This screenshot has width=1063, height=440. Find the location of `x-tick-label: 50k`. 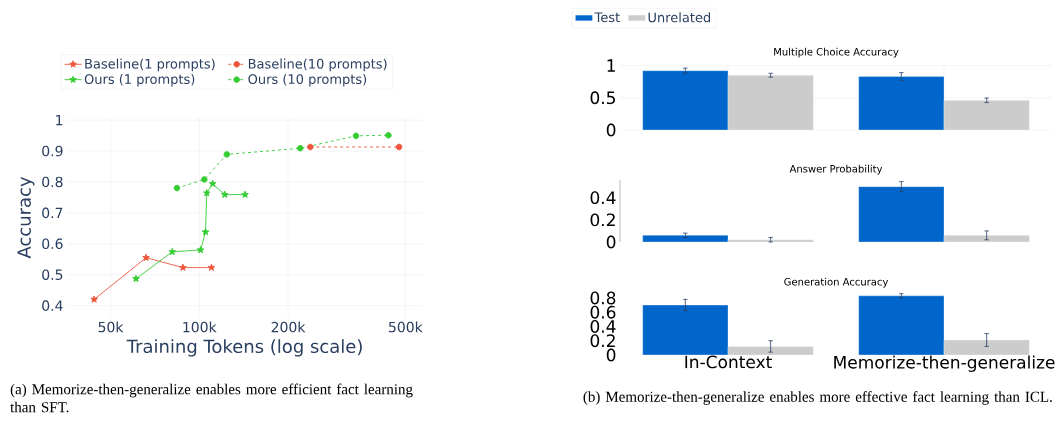

x-tick-label: 50k is located at coordinates (111, 327).